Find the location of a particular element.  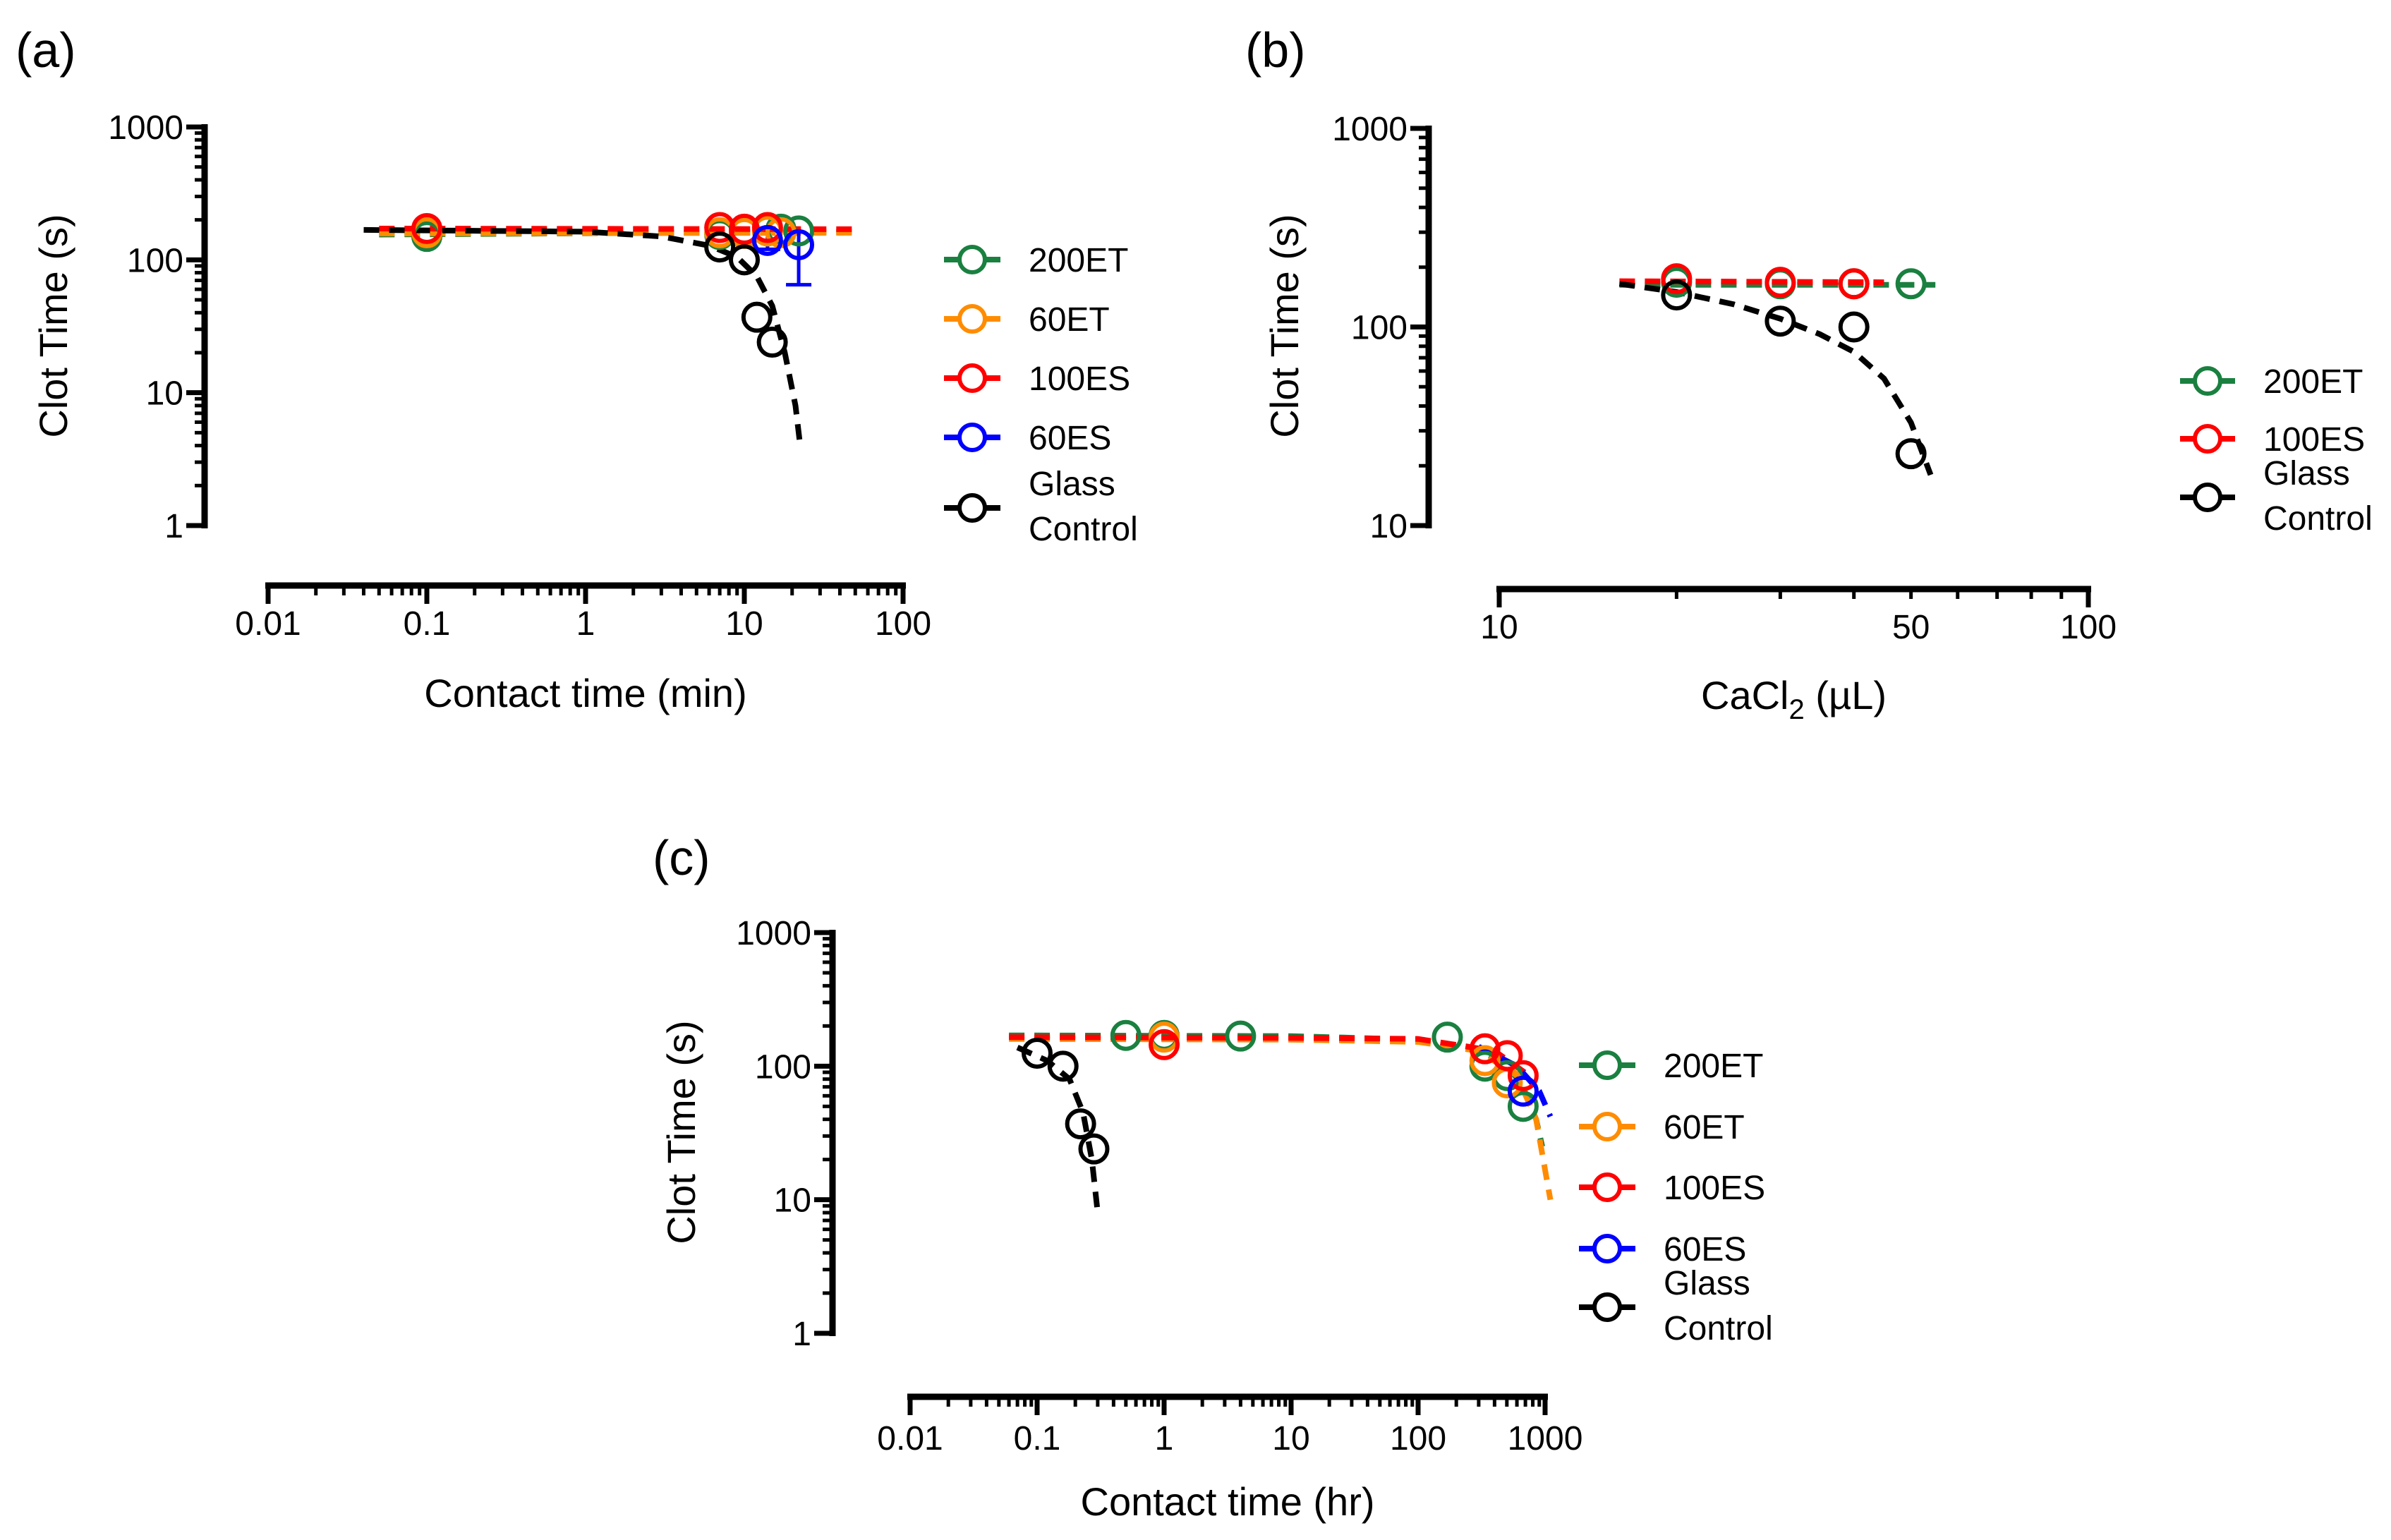

x-axis-label: Contact time (hr) is located at coordinates (1228, 1501).